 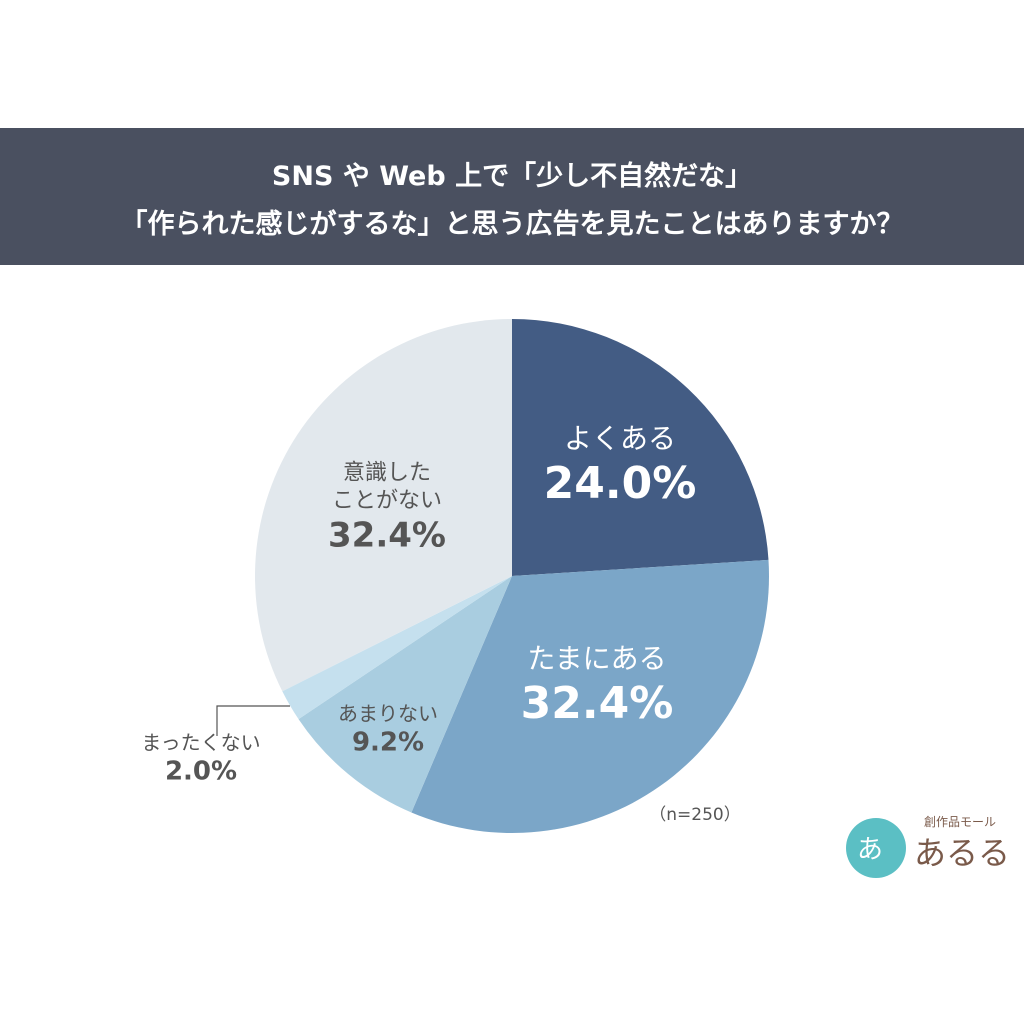 What do you see at coordinates (512, 224) in the screenshot?
I see `title-line: 「作られた感じがするな」と思う広告を見たことはありますか？` at bounding box center [512, 224].